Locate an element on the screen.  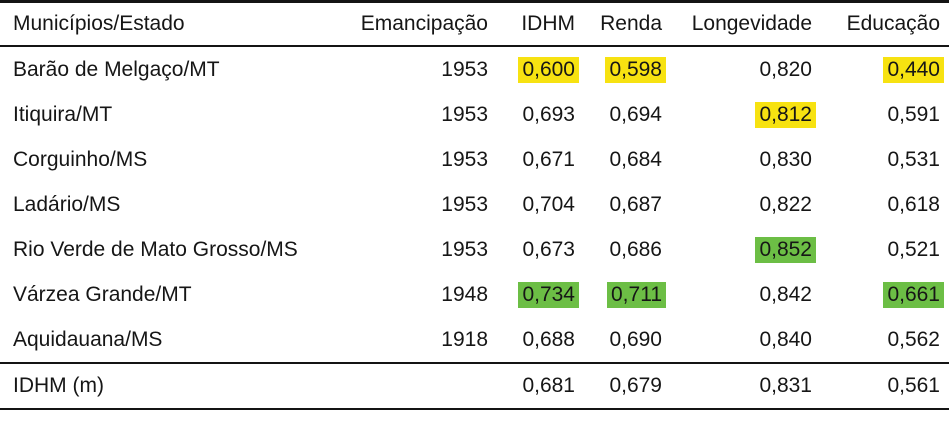
value-cell-idhm: 0,688 is located at coordinates (548, 339).